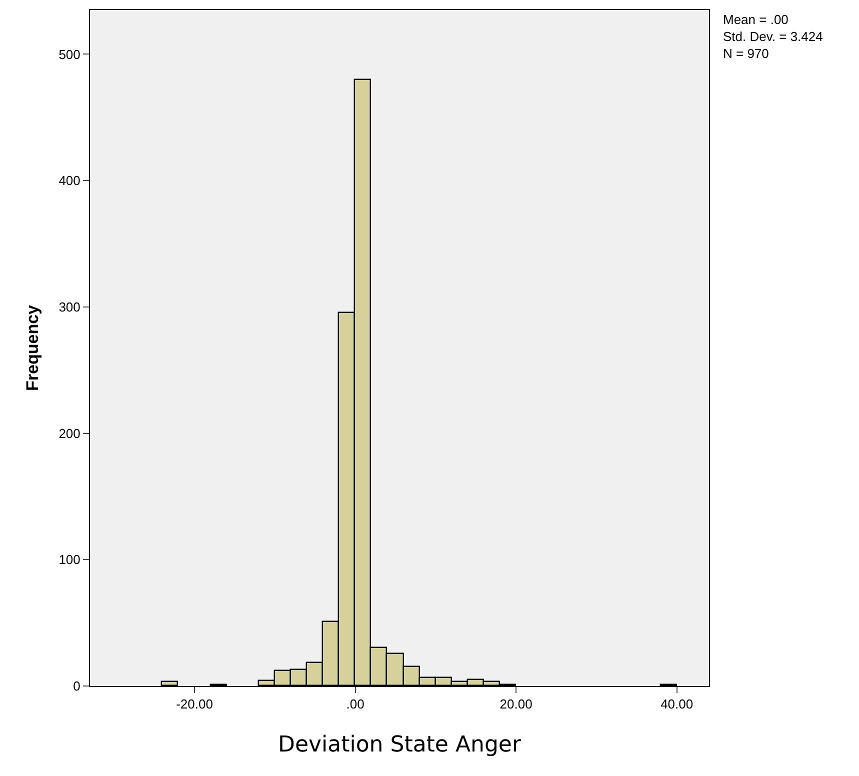  What do you see at coordinates (400, 745) in the screenshot?
I see `x-axis-title: Deviation State Anger` at bounding box center [400, 745].